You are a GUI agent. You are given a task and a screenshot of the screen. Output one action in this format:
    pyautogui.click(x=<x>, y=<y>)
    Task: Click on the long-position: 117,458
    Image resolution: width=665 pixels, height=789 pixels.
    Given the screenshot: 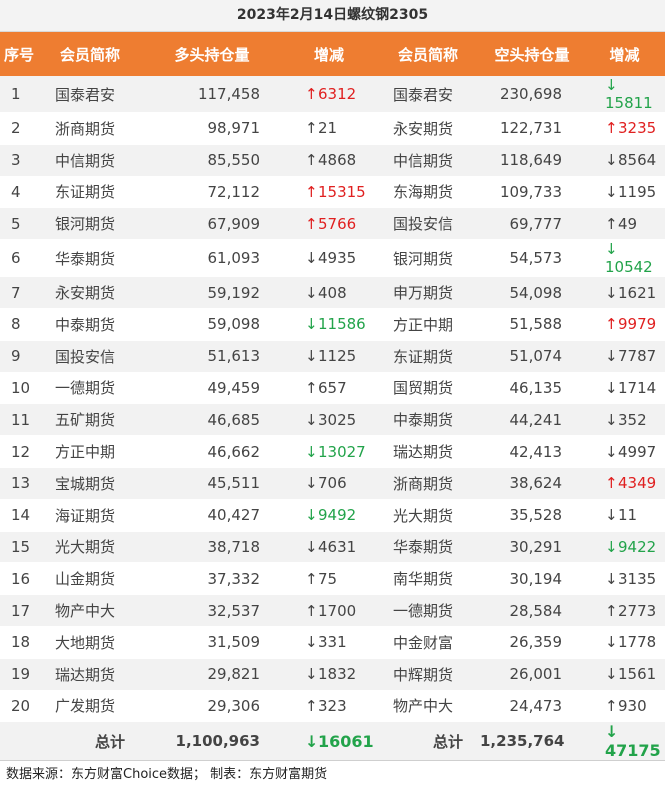 What is the action you would take?
    pyautogui.click(x=212, y=94)
    